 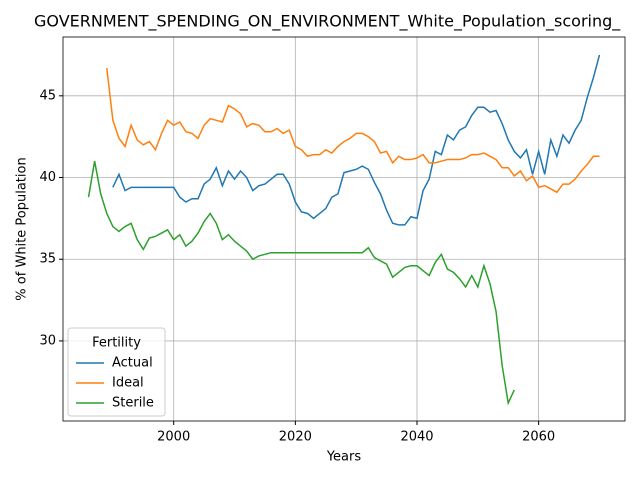 I want to click on x-tick-label: 2000, so click(x=173, y=437).